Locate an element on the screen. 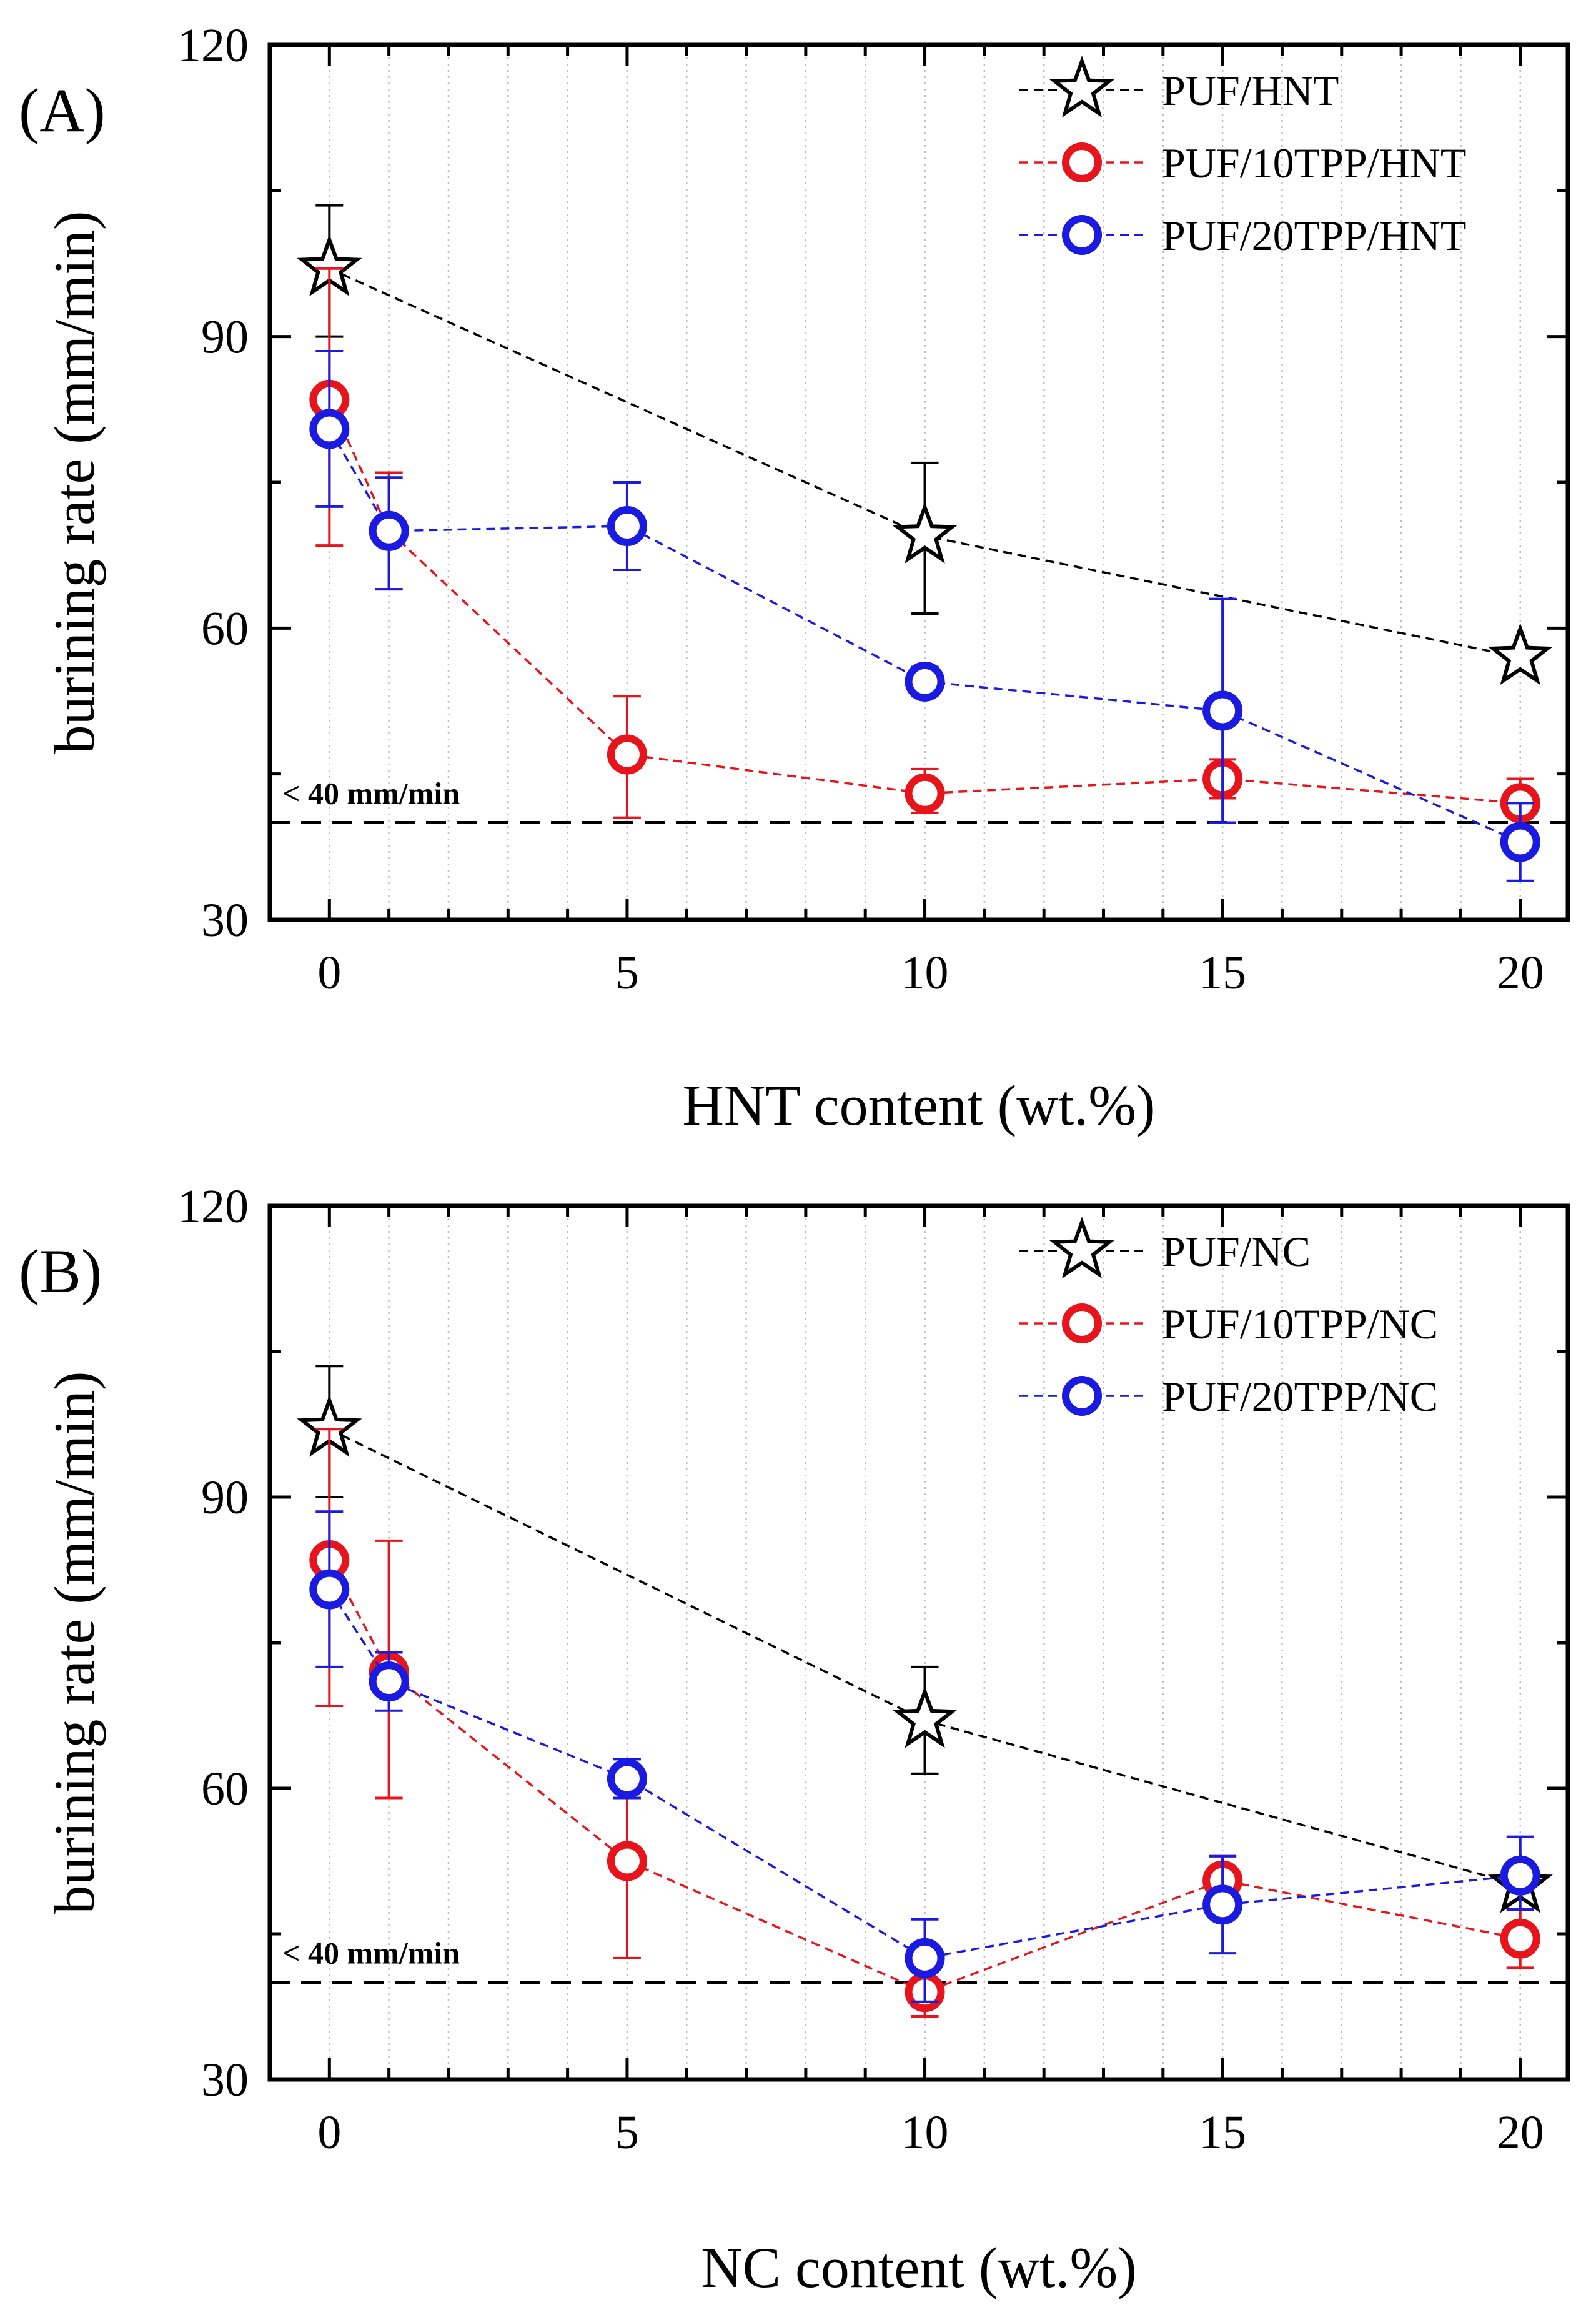  legend-label: PUF/20TPP/NC is located at coordinates (1300, 1396).